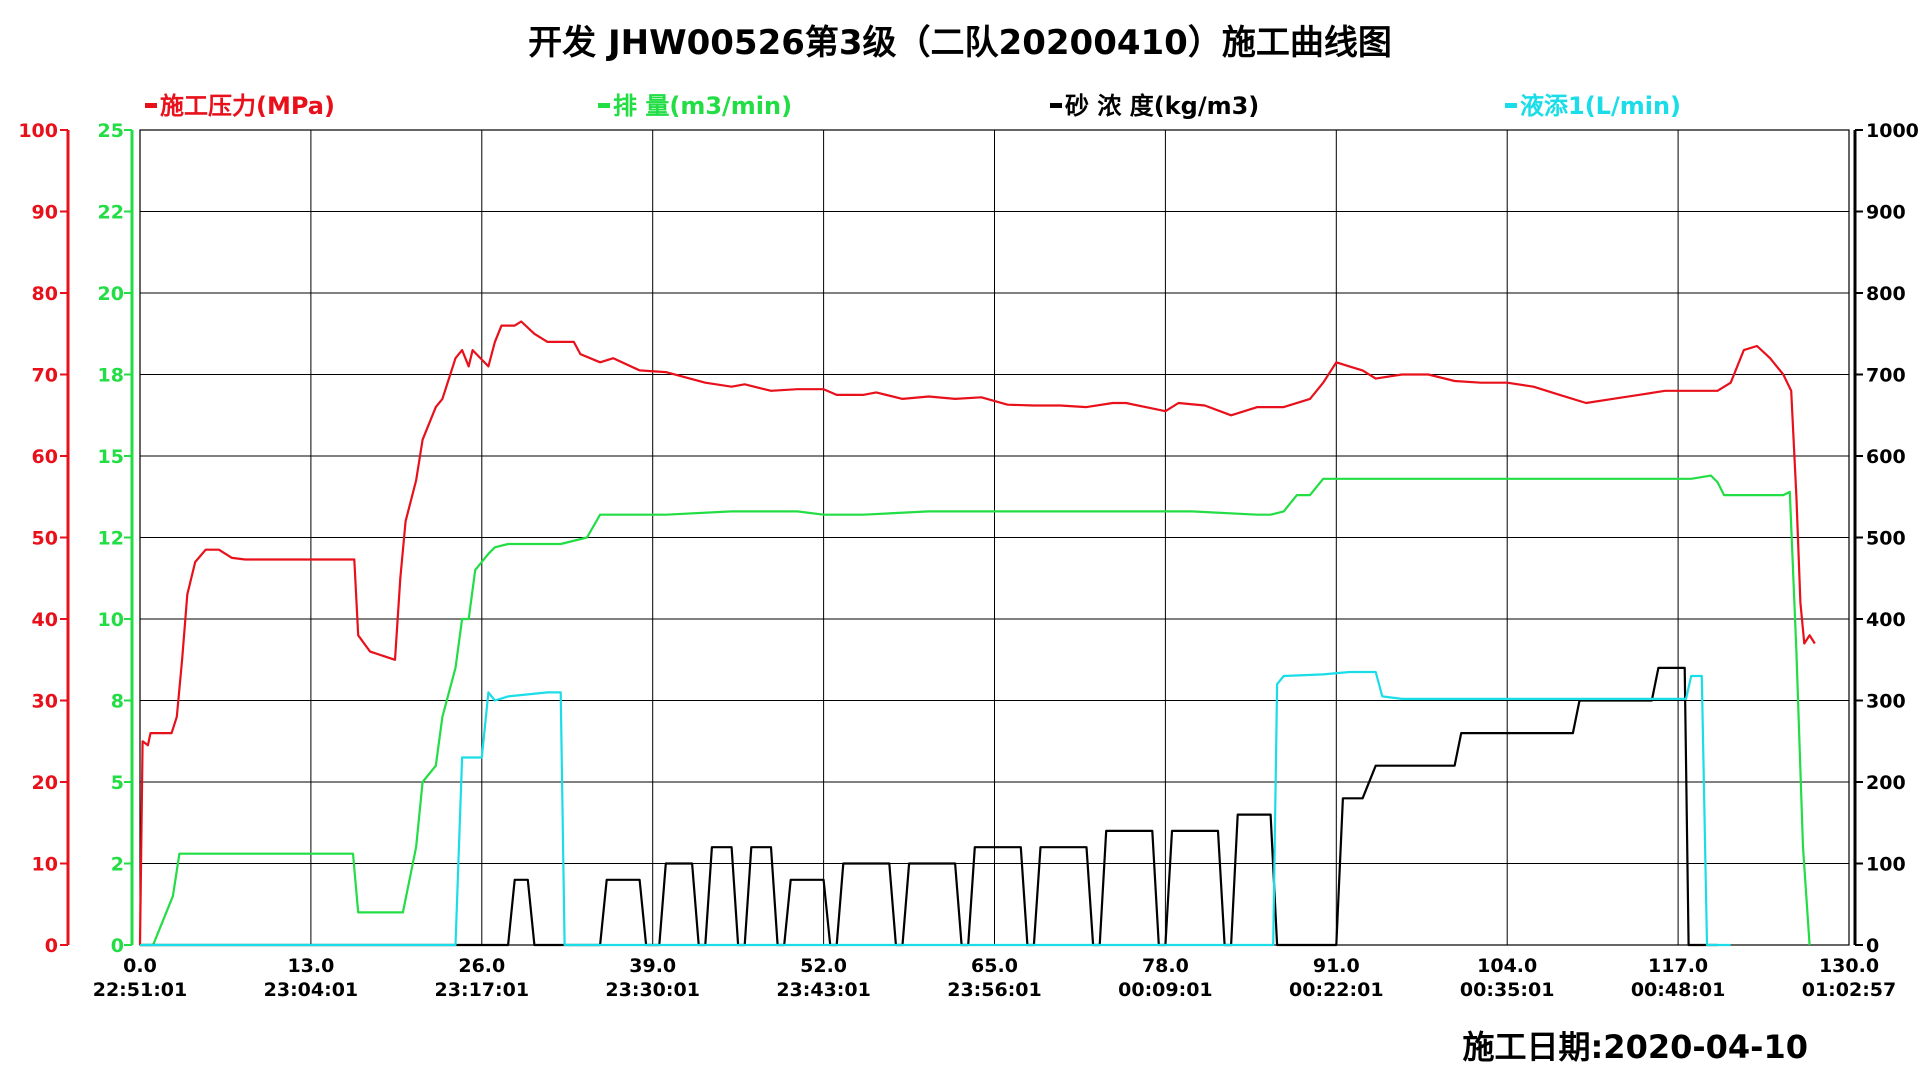 This screenshot has height=1080, width=1920. I want to click on pressure-tick-label: 70, so click(45, 376).